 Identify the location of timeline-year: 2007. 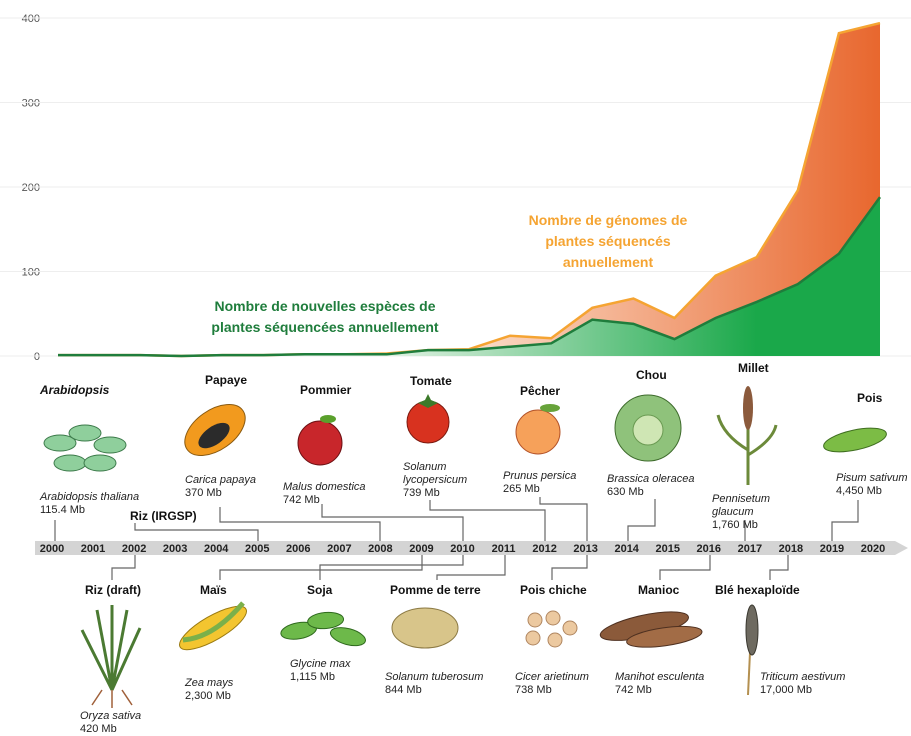
(339, 549).